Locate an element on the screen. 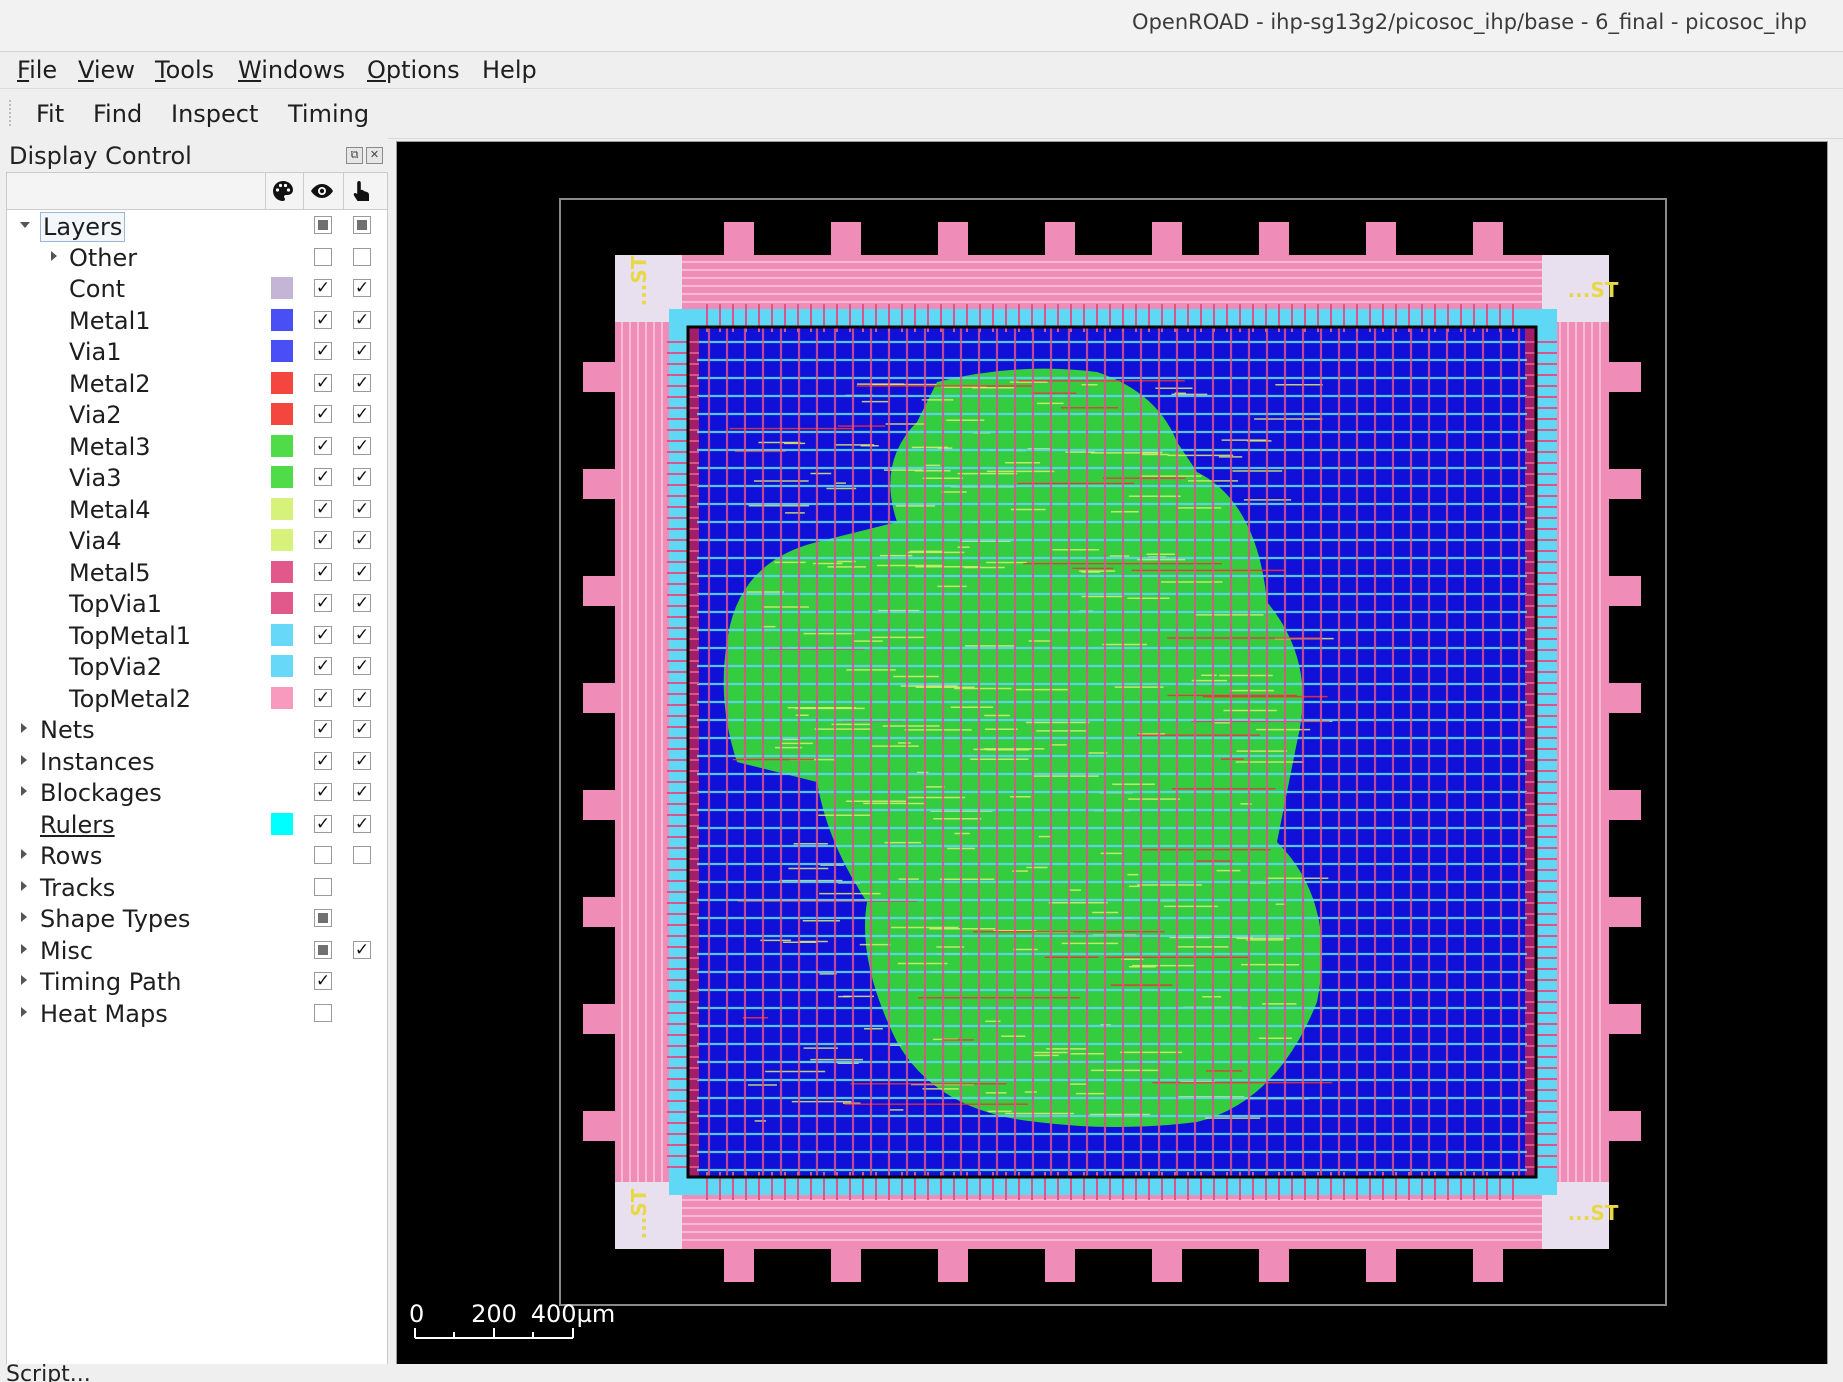 Image resolution: width=1843 pixels, height=1382 pixels. menu-windows: Windows is located at coordinates (292, 70).